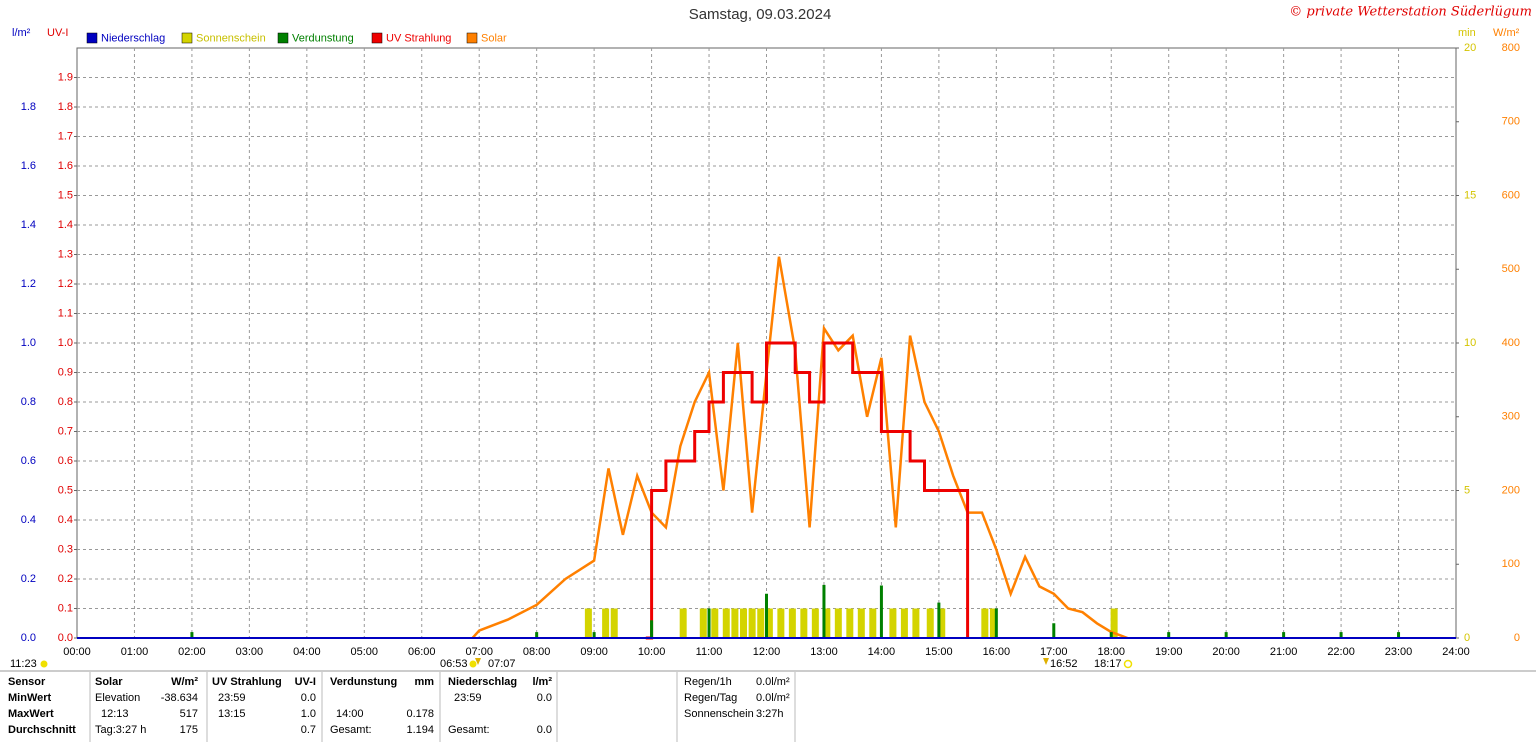 The image size is (1536, 742). What do you see at coordinates (420, 714) in the screenshot?
I see `cell: 0.178` at bounding box center [420, 714].